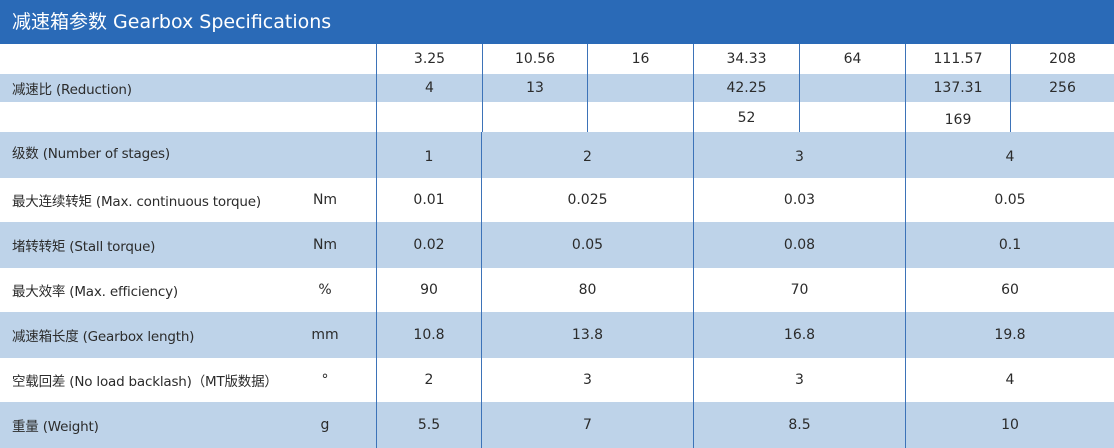 The image size is (1114, 448). What do you see at coordinates (429, 335) in the screenshot?
I see `gearbox-length-value: 10.8` at bounding box center [429, 335].